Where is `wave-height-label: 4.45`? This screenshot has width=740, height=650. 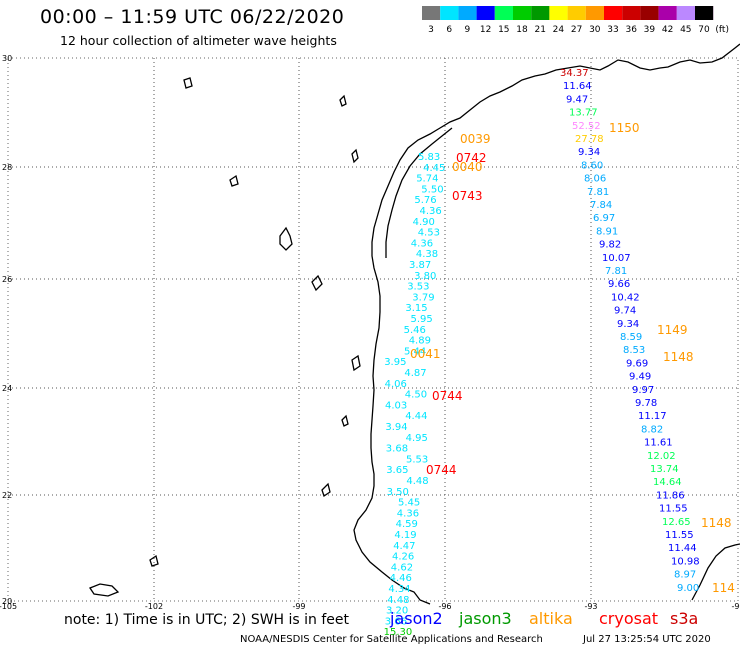 wave-height-label: 4.45 is located at coordinates (434, 168).